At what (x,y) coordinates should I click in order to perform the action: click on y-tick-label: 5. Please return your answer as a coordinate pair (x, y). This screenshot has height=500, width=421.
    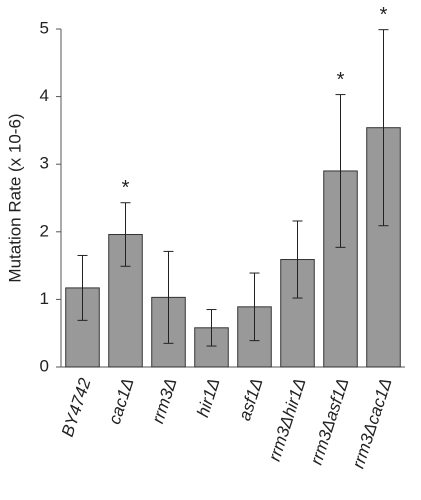
    Looking at the image, I should click on (44, 27).